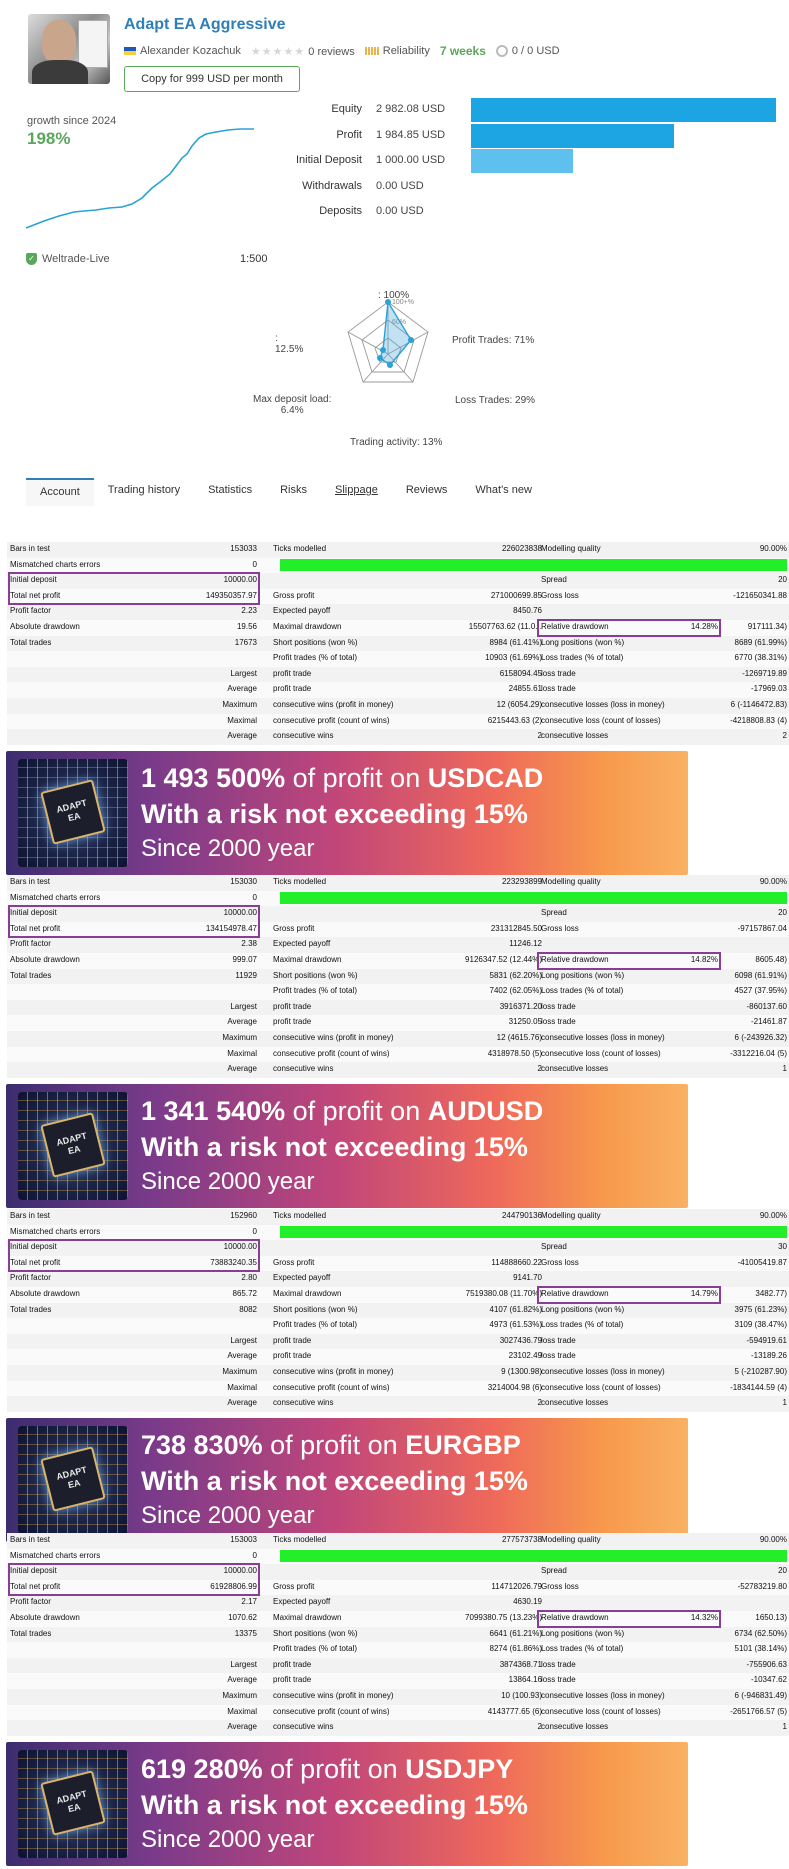 The height and width of the screenshot is (1869, 789). I want to click on report-cell: 1, so click(784, 1403).